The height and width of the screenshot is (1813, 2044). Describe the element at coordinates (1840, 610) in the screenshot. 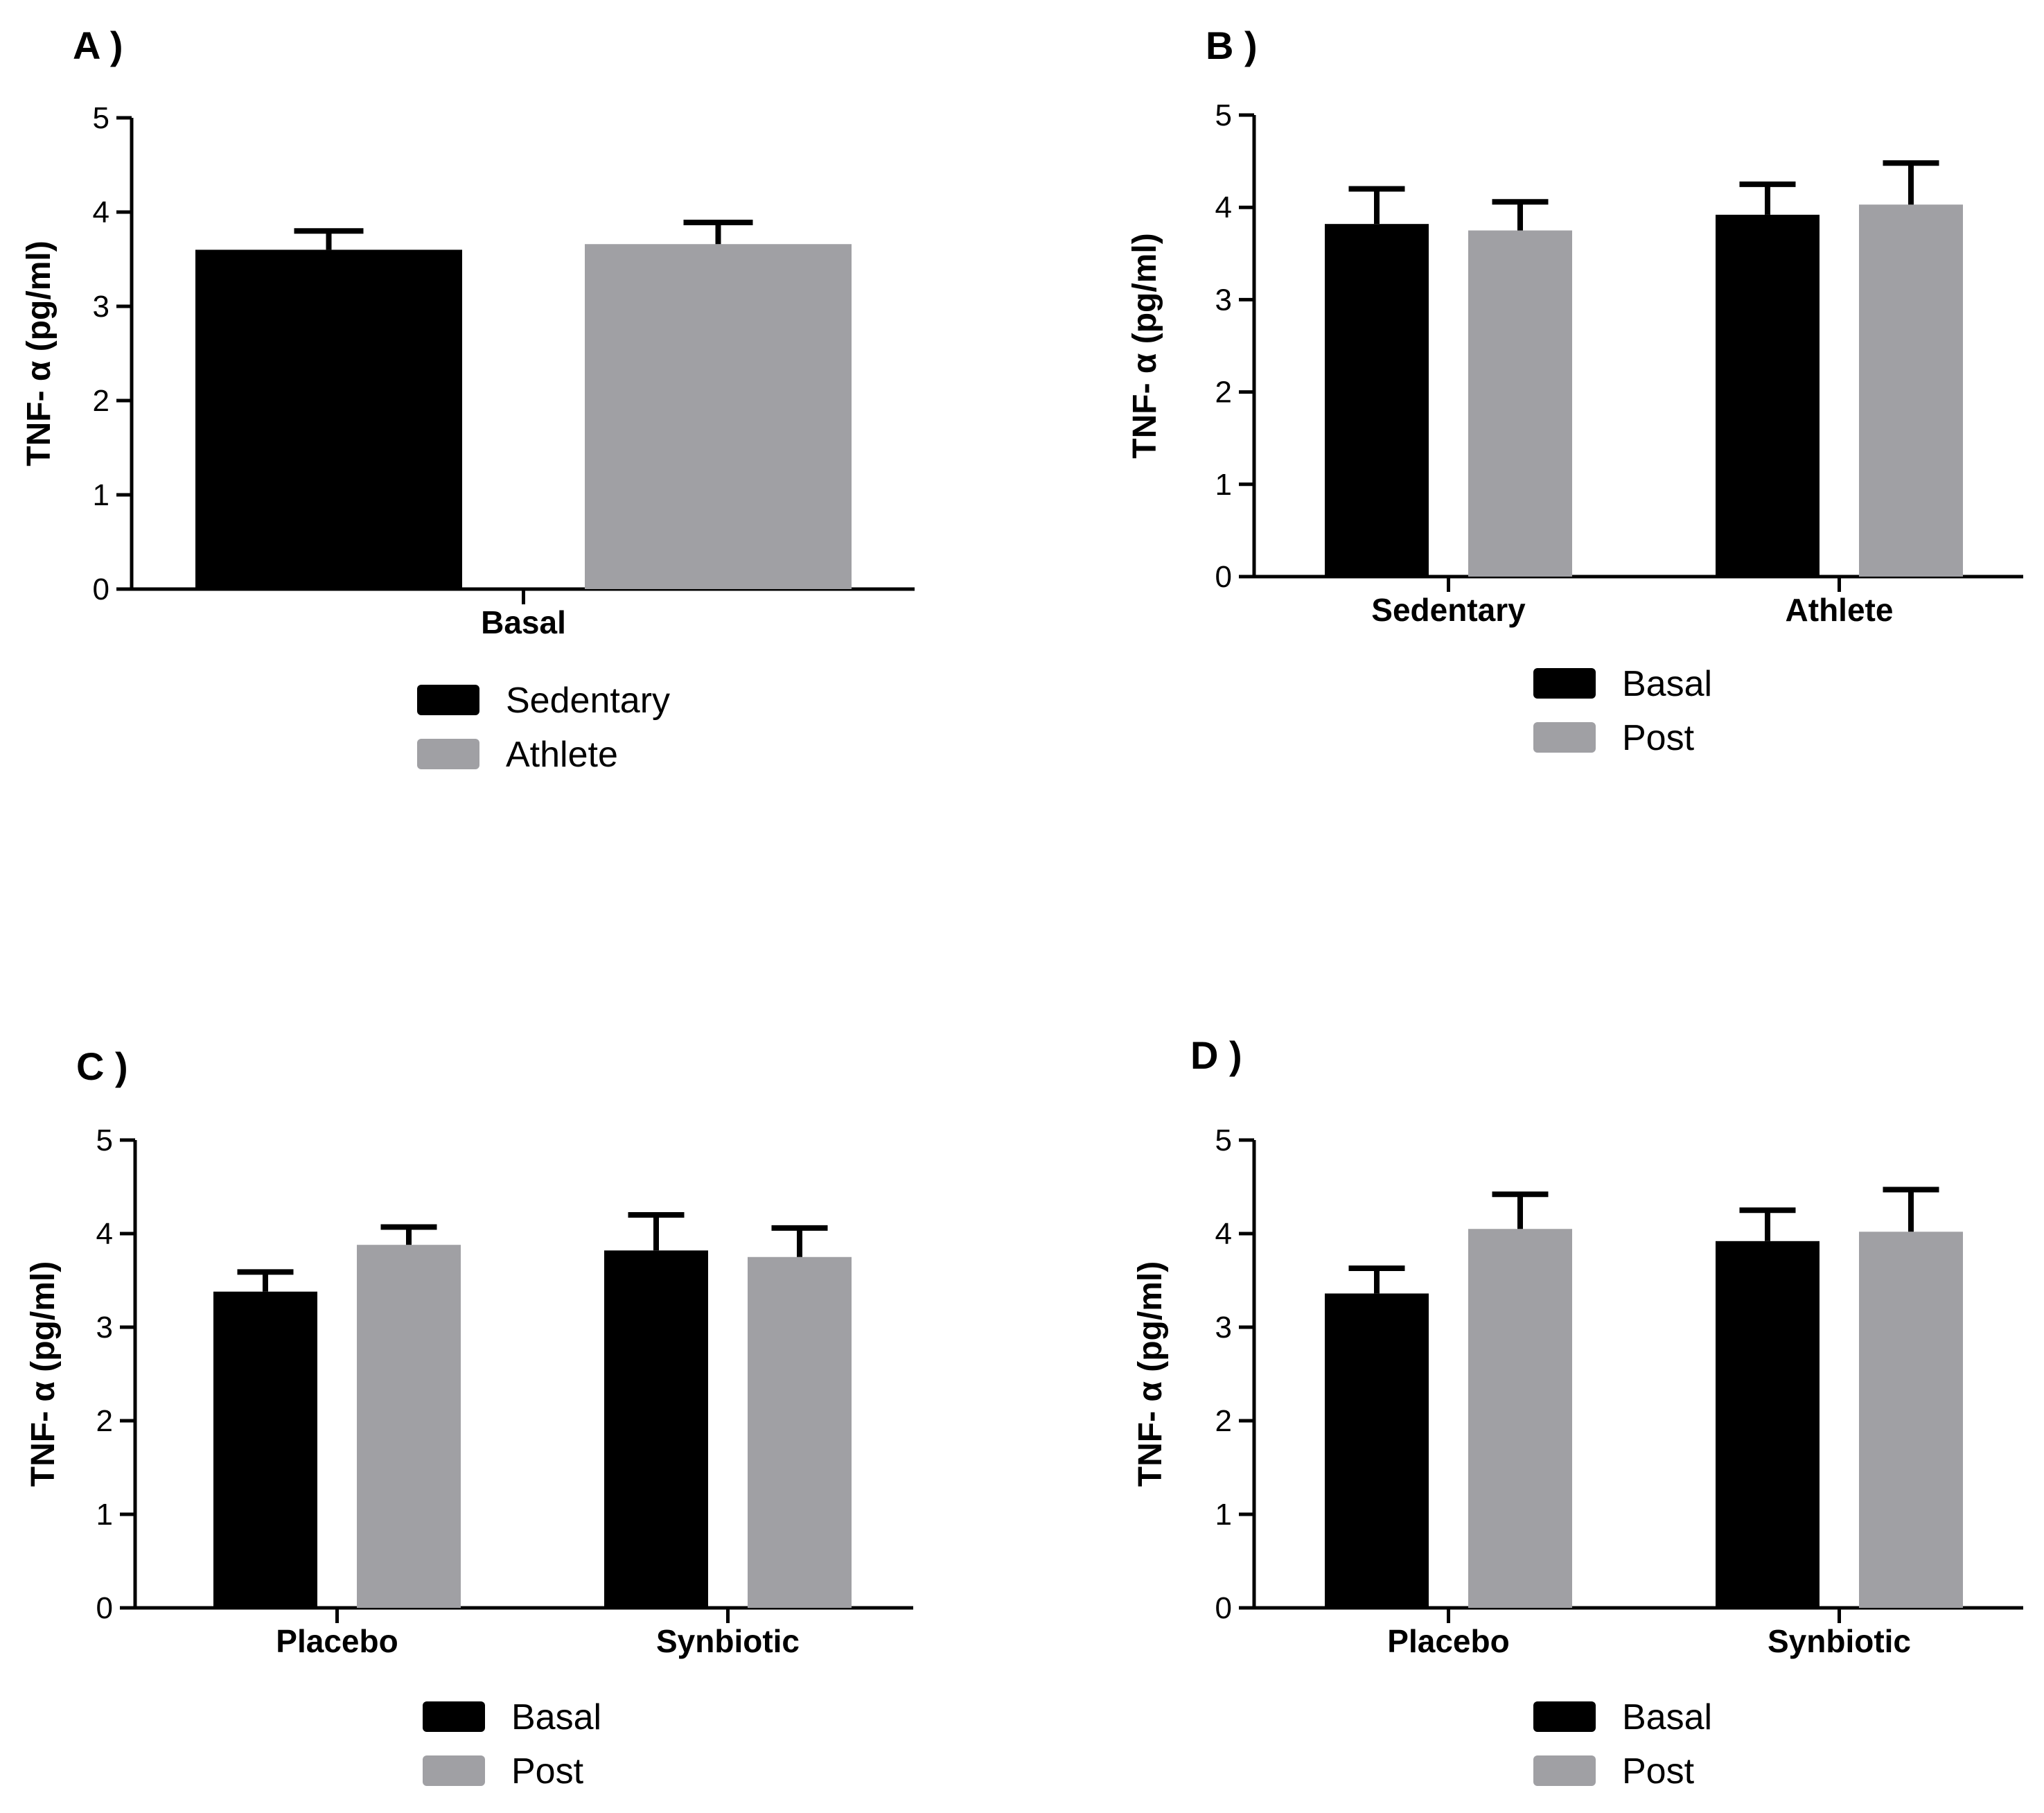

I see `x-category-label: Athlete` at that location.